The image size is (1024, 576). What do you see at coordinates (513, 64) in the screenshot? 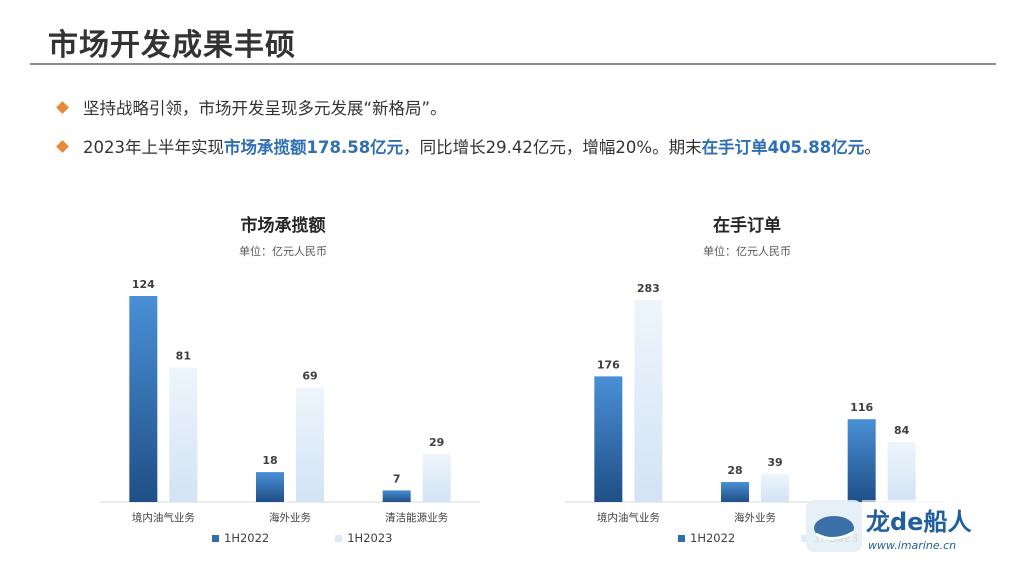
I see `title-divider` at bounding box center [513, 64].